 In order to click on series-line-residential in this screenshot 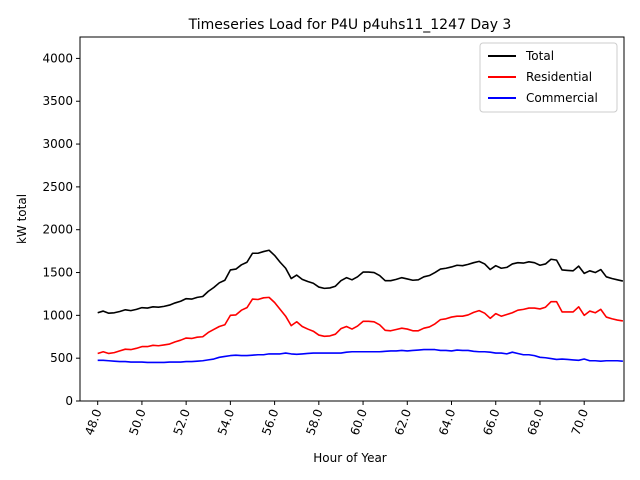, I will do `click(360, 325)`.